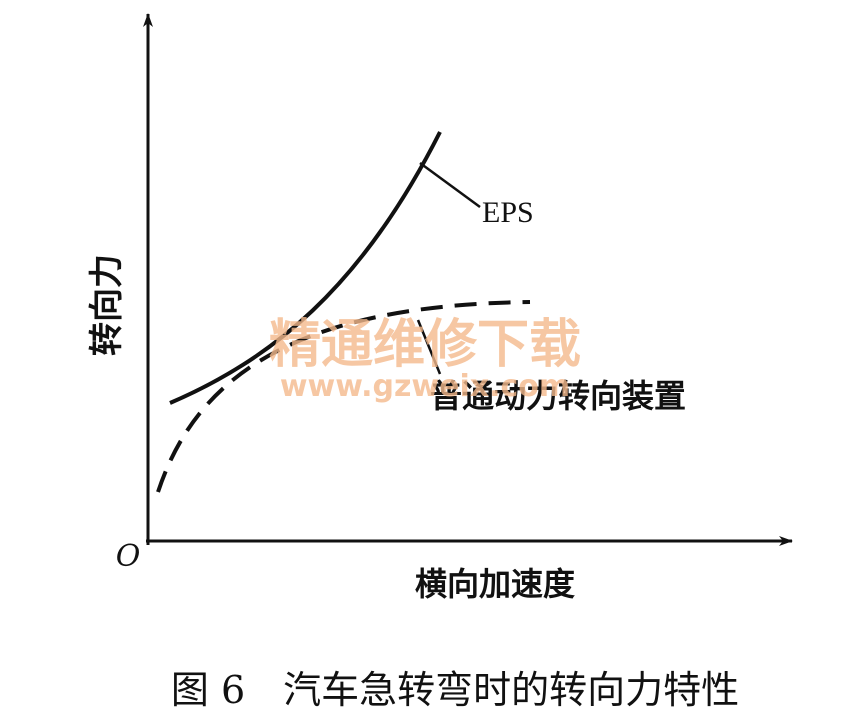  Describe the element at coordinates (128, 556) in the screenshot. I see `origin-label: O` at that location.